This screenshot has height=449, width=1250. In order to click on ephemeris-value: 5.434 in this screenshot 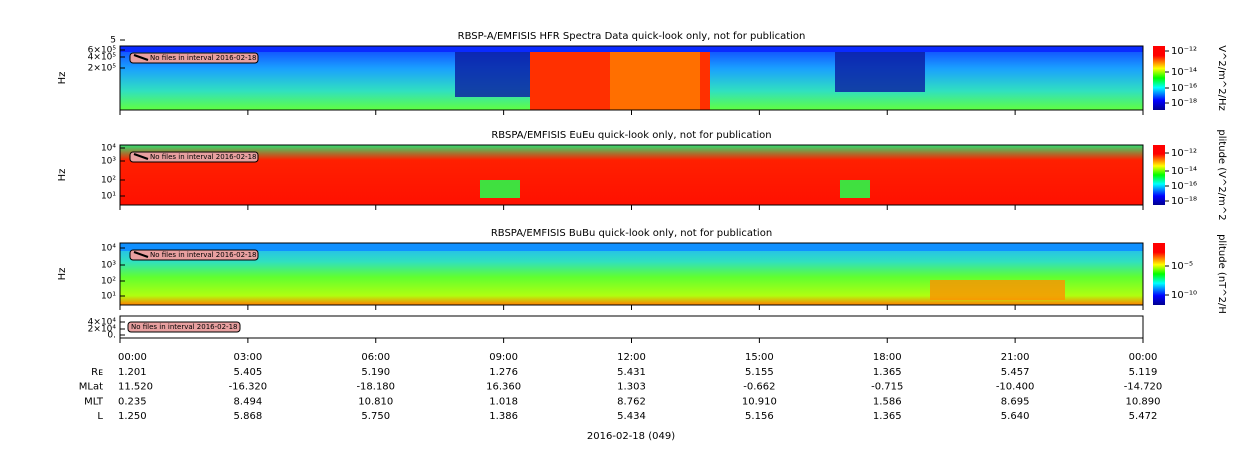, I will do `click(631, 416)`.